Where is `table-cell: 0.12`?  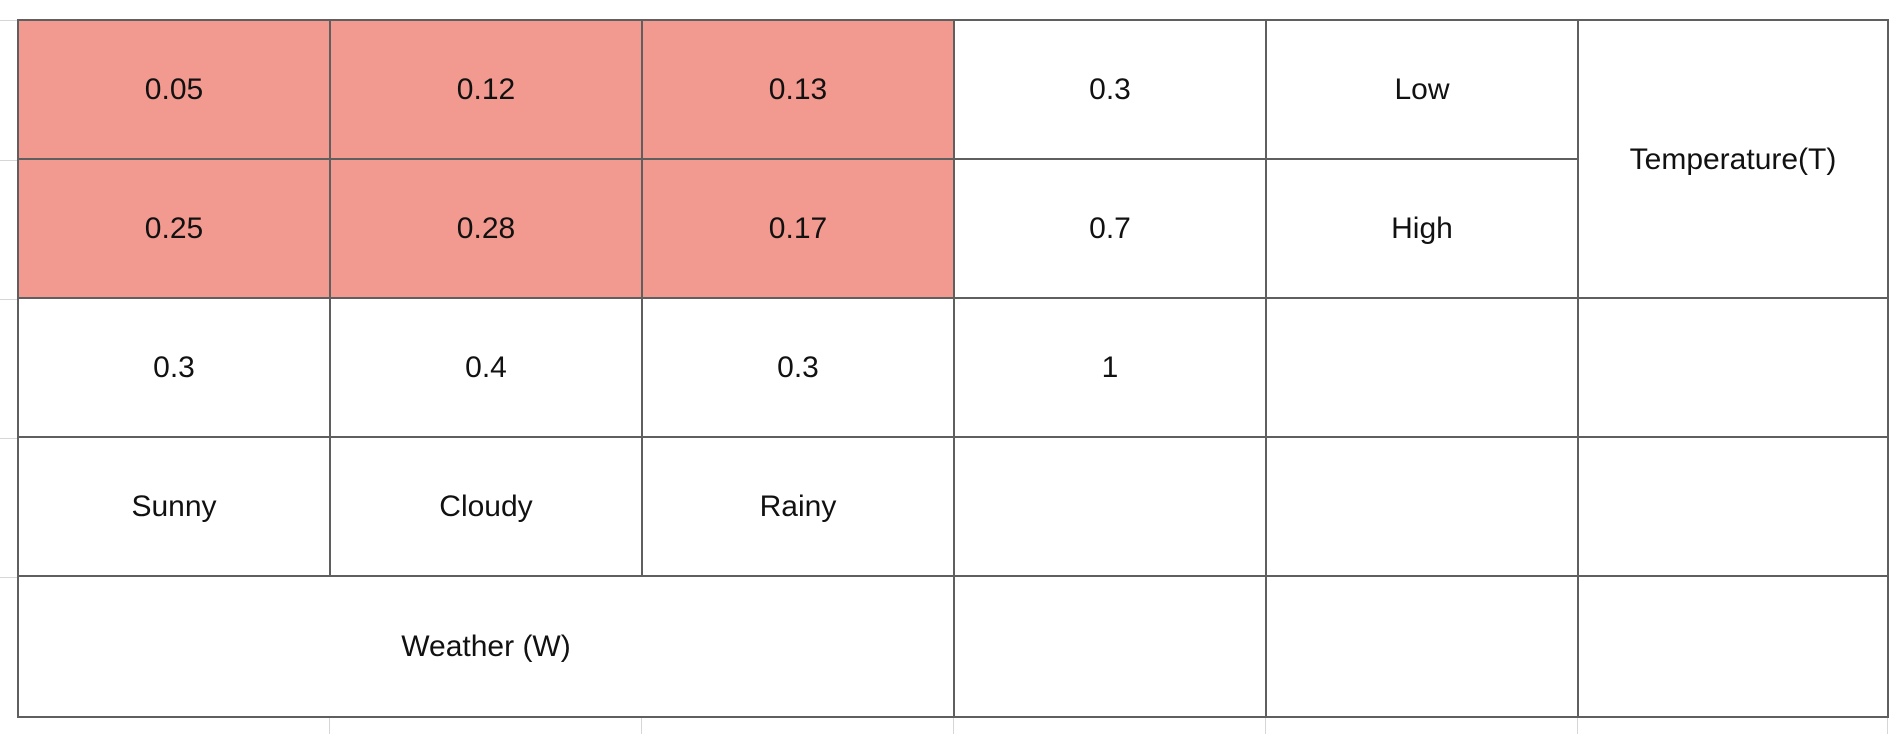 table-cell: 0.12 is located at coordinates (486, 89).